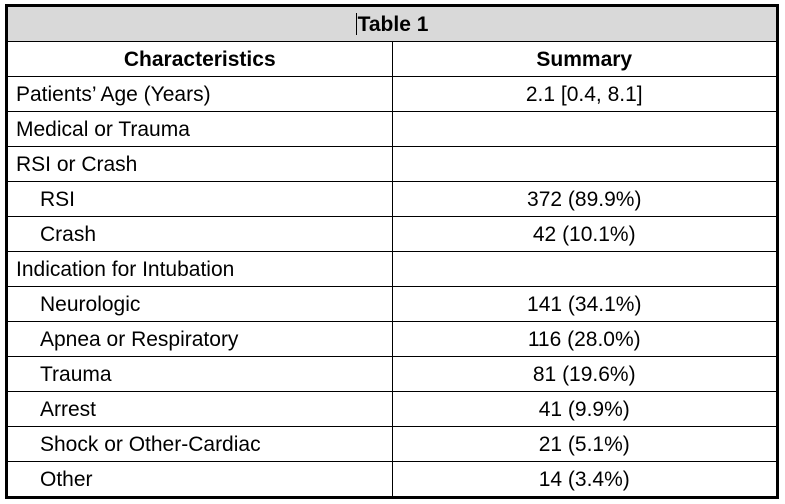 This screenshot has width=785, height=504. I want to click on table-row: RSI 372 (89.9%), so click(392, 199).